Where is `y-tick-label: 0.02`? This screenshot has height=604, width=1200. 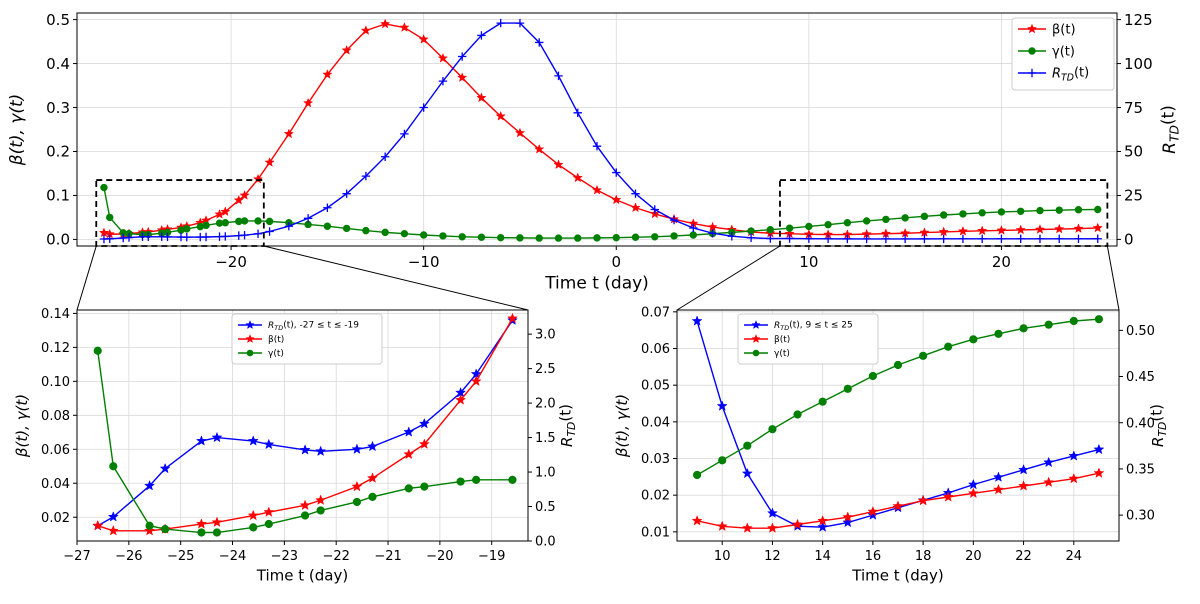 y-tick-label: 0.02 is located at coordinates (655, 496).